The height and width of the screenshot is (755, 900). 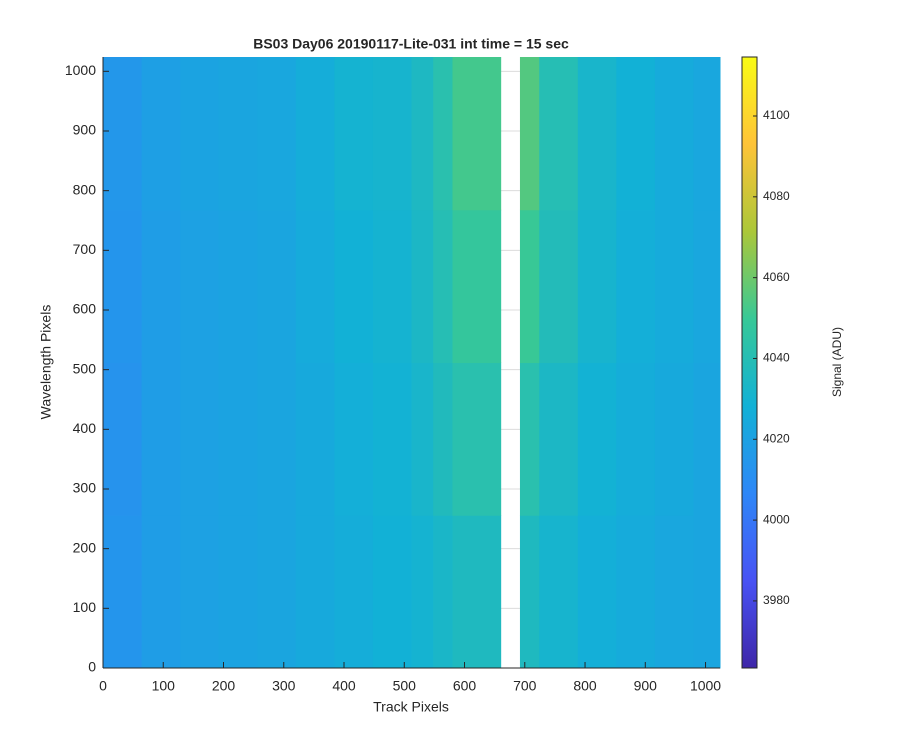 What do you see at coordinates (85, 130) in the screenshot?
I see `y-tick-label: 900` at bounding box center [85, 130].